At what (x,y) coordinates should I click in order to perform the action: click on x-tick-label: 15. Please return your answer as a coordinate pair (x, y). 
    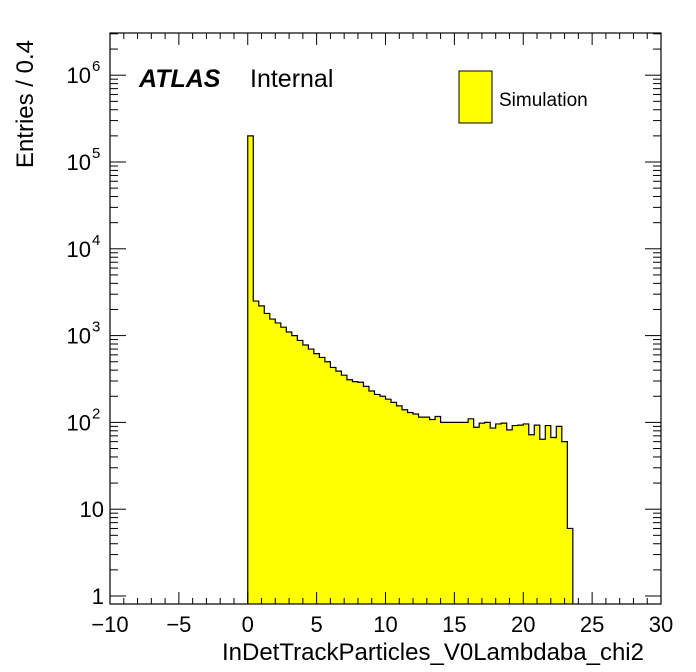
    Looking at the image, I should click on (454, 624).